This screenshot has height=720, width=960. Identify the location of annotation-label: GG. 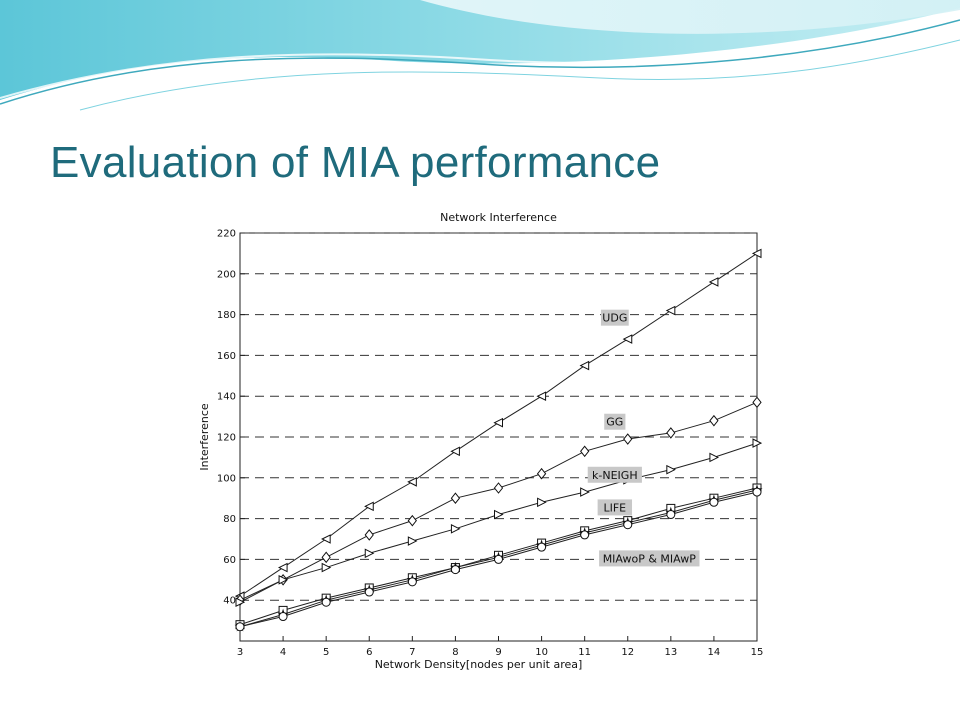
(614, 422).